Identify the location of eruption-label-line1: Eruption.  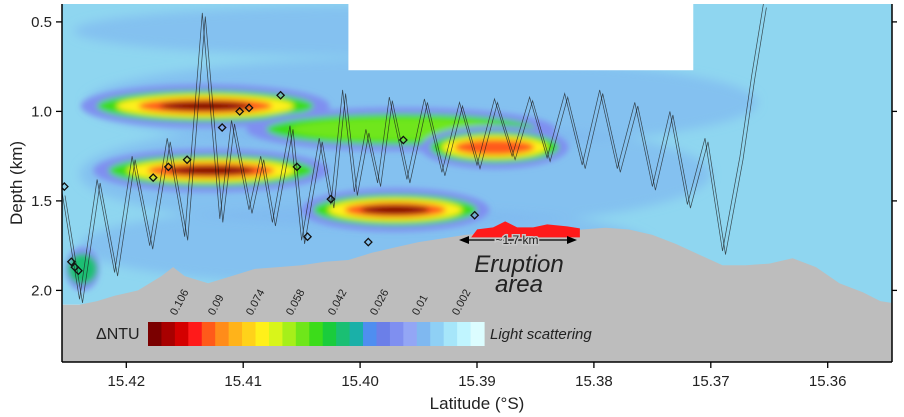
(518, 264).